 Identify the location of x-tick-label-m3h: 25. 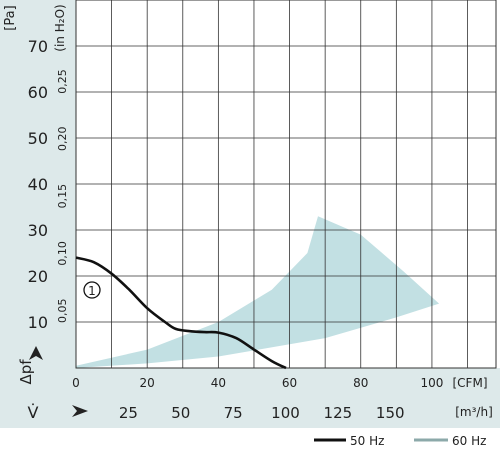
(128, 413).